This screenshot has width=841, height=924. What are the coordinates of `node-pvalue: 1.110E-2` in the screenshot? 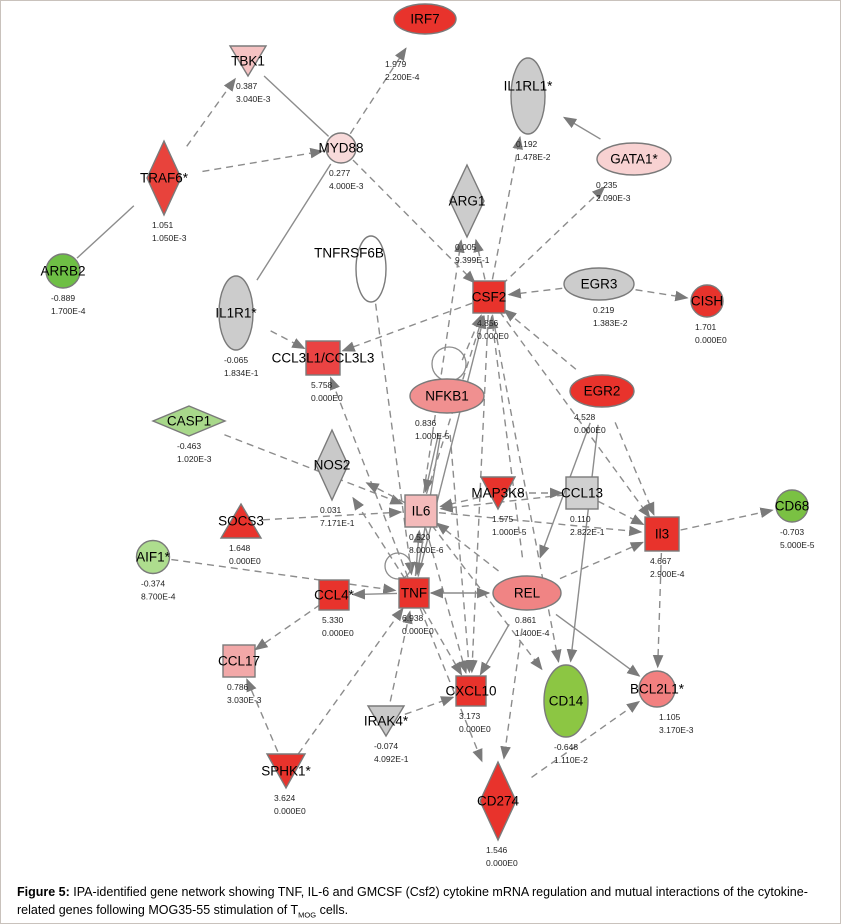 It's located at (571, 760).